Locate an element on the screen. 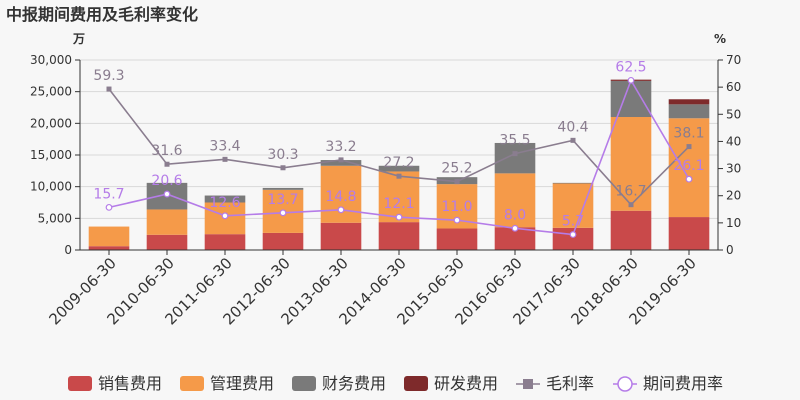  left-tick-label: 0 is located at coordinates (68, 250).